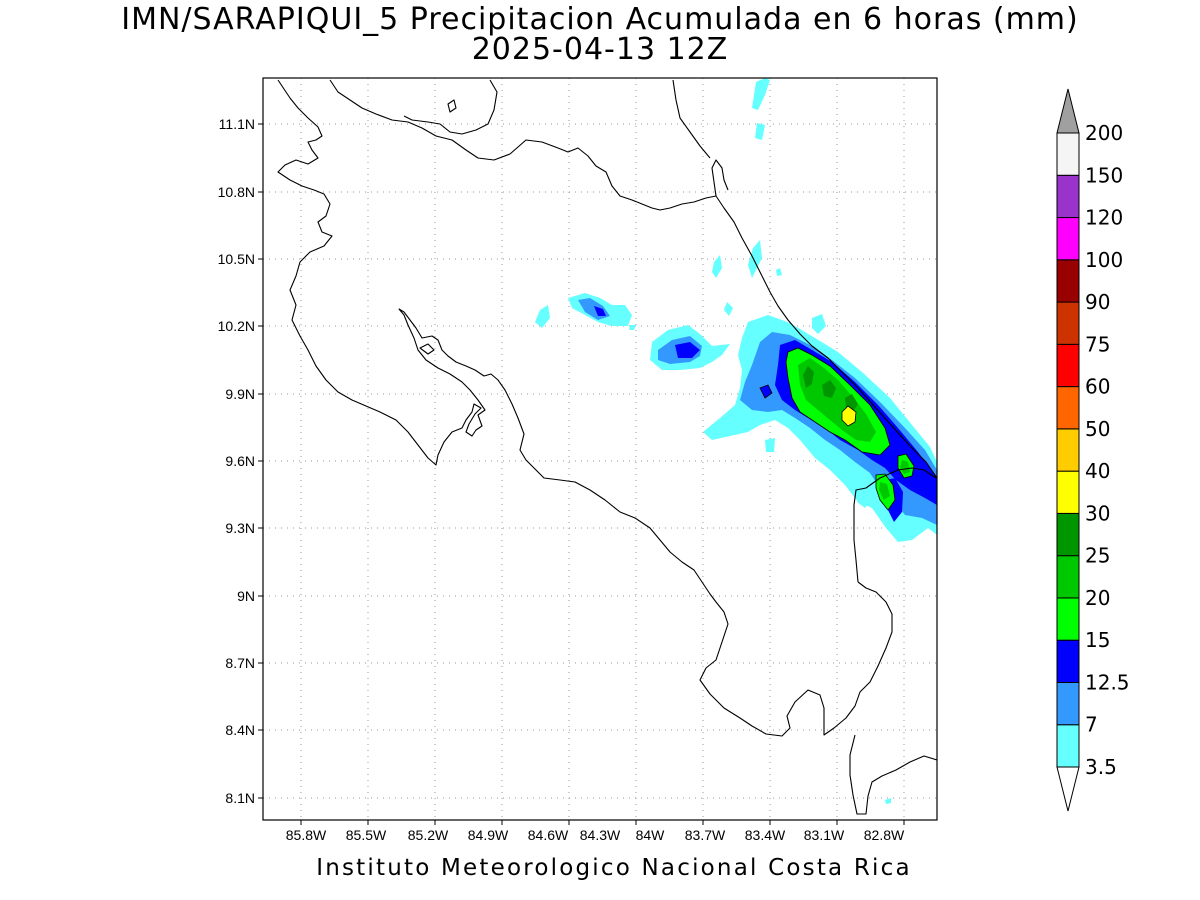  Describe the element at coordinates (705, 835) in the screenshot. I see `x-tick-label: 83.7W` at that location.